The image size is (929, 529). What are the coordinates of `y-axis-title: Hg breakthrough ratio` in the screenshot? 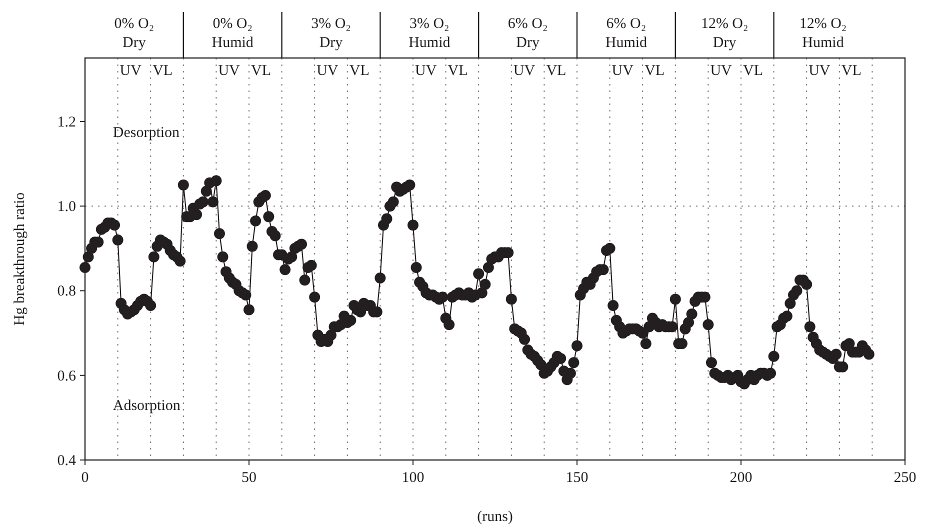 It's located at (20, 259).